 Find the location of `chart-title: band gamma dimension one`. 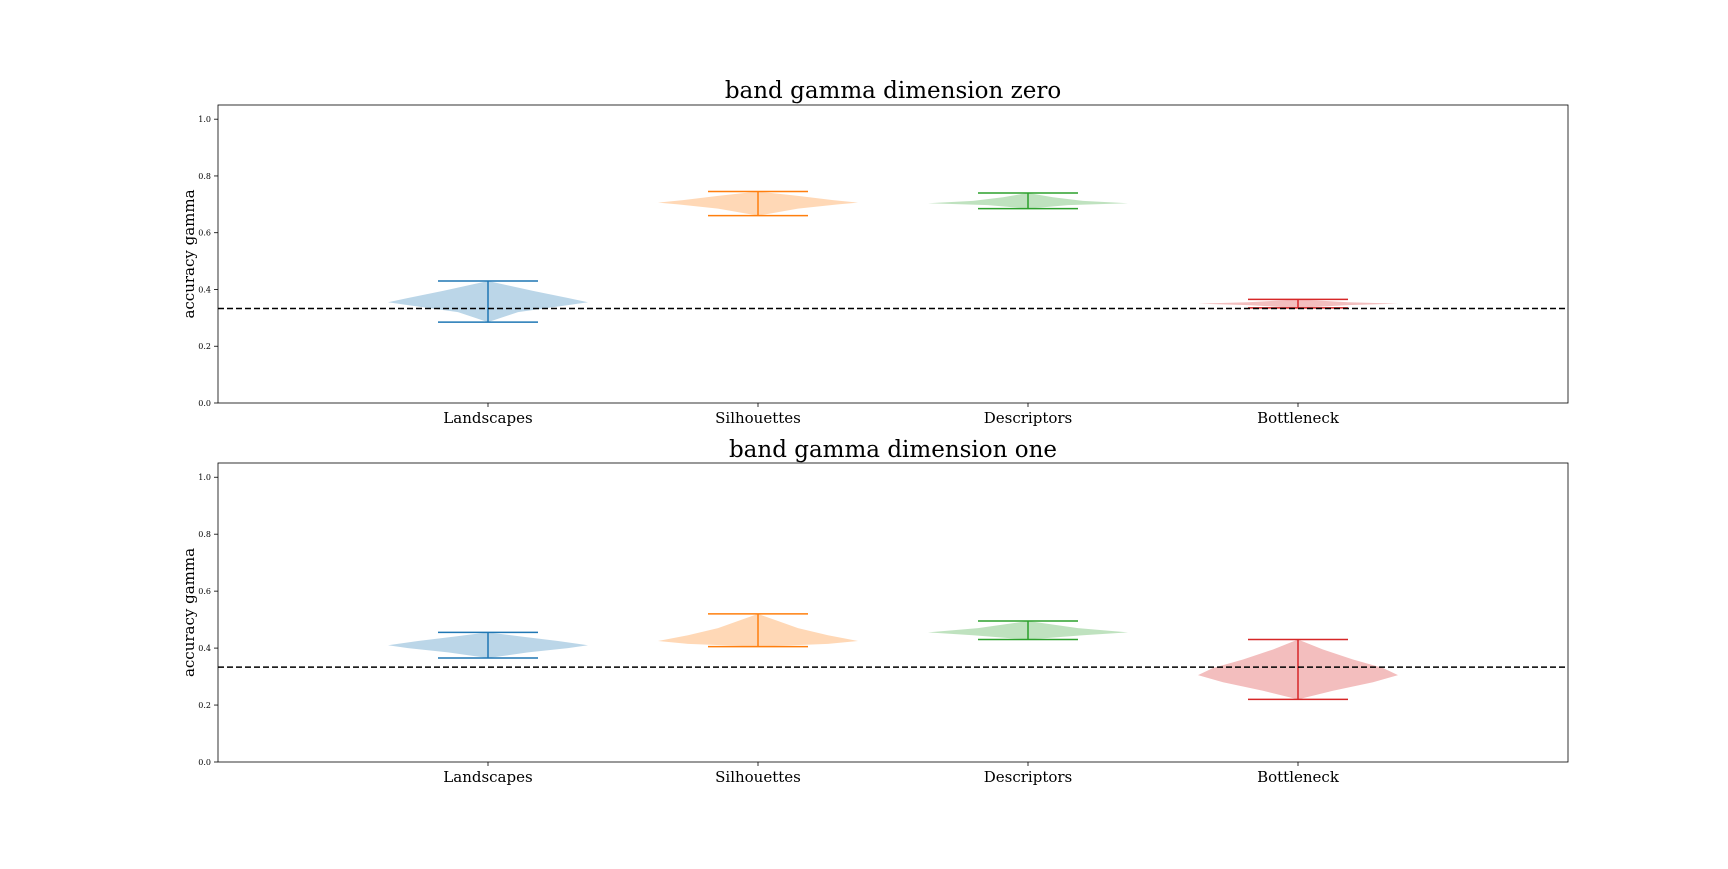

chart-title: band gamma dimension one is located at coordinates (893, 450).